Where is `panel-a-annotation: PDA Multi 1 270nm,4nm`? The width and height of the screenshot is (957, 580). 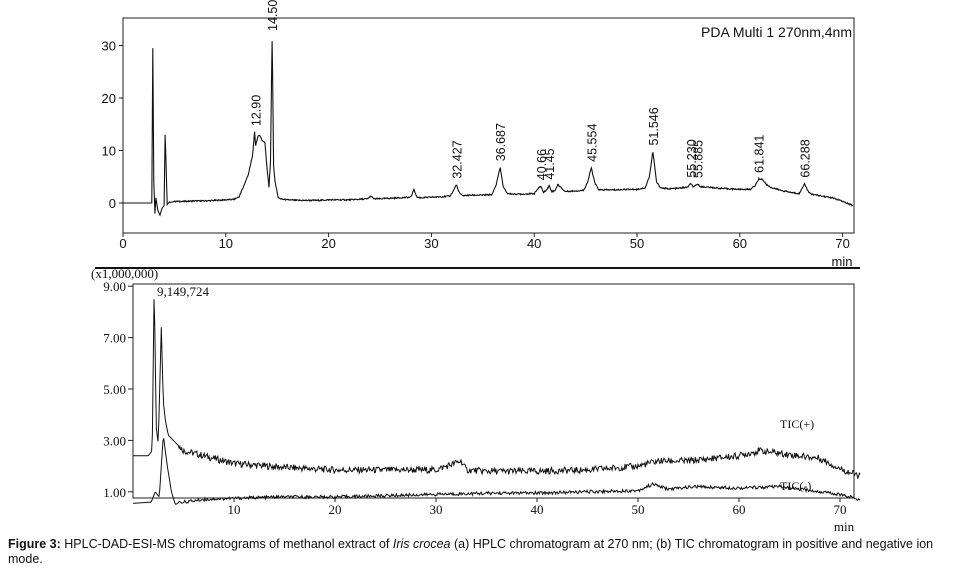 panel-a-annotation: PDA Multi 1 270nm,4nm is located at coordinates (776, 32).